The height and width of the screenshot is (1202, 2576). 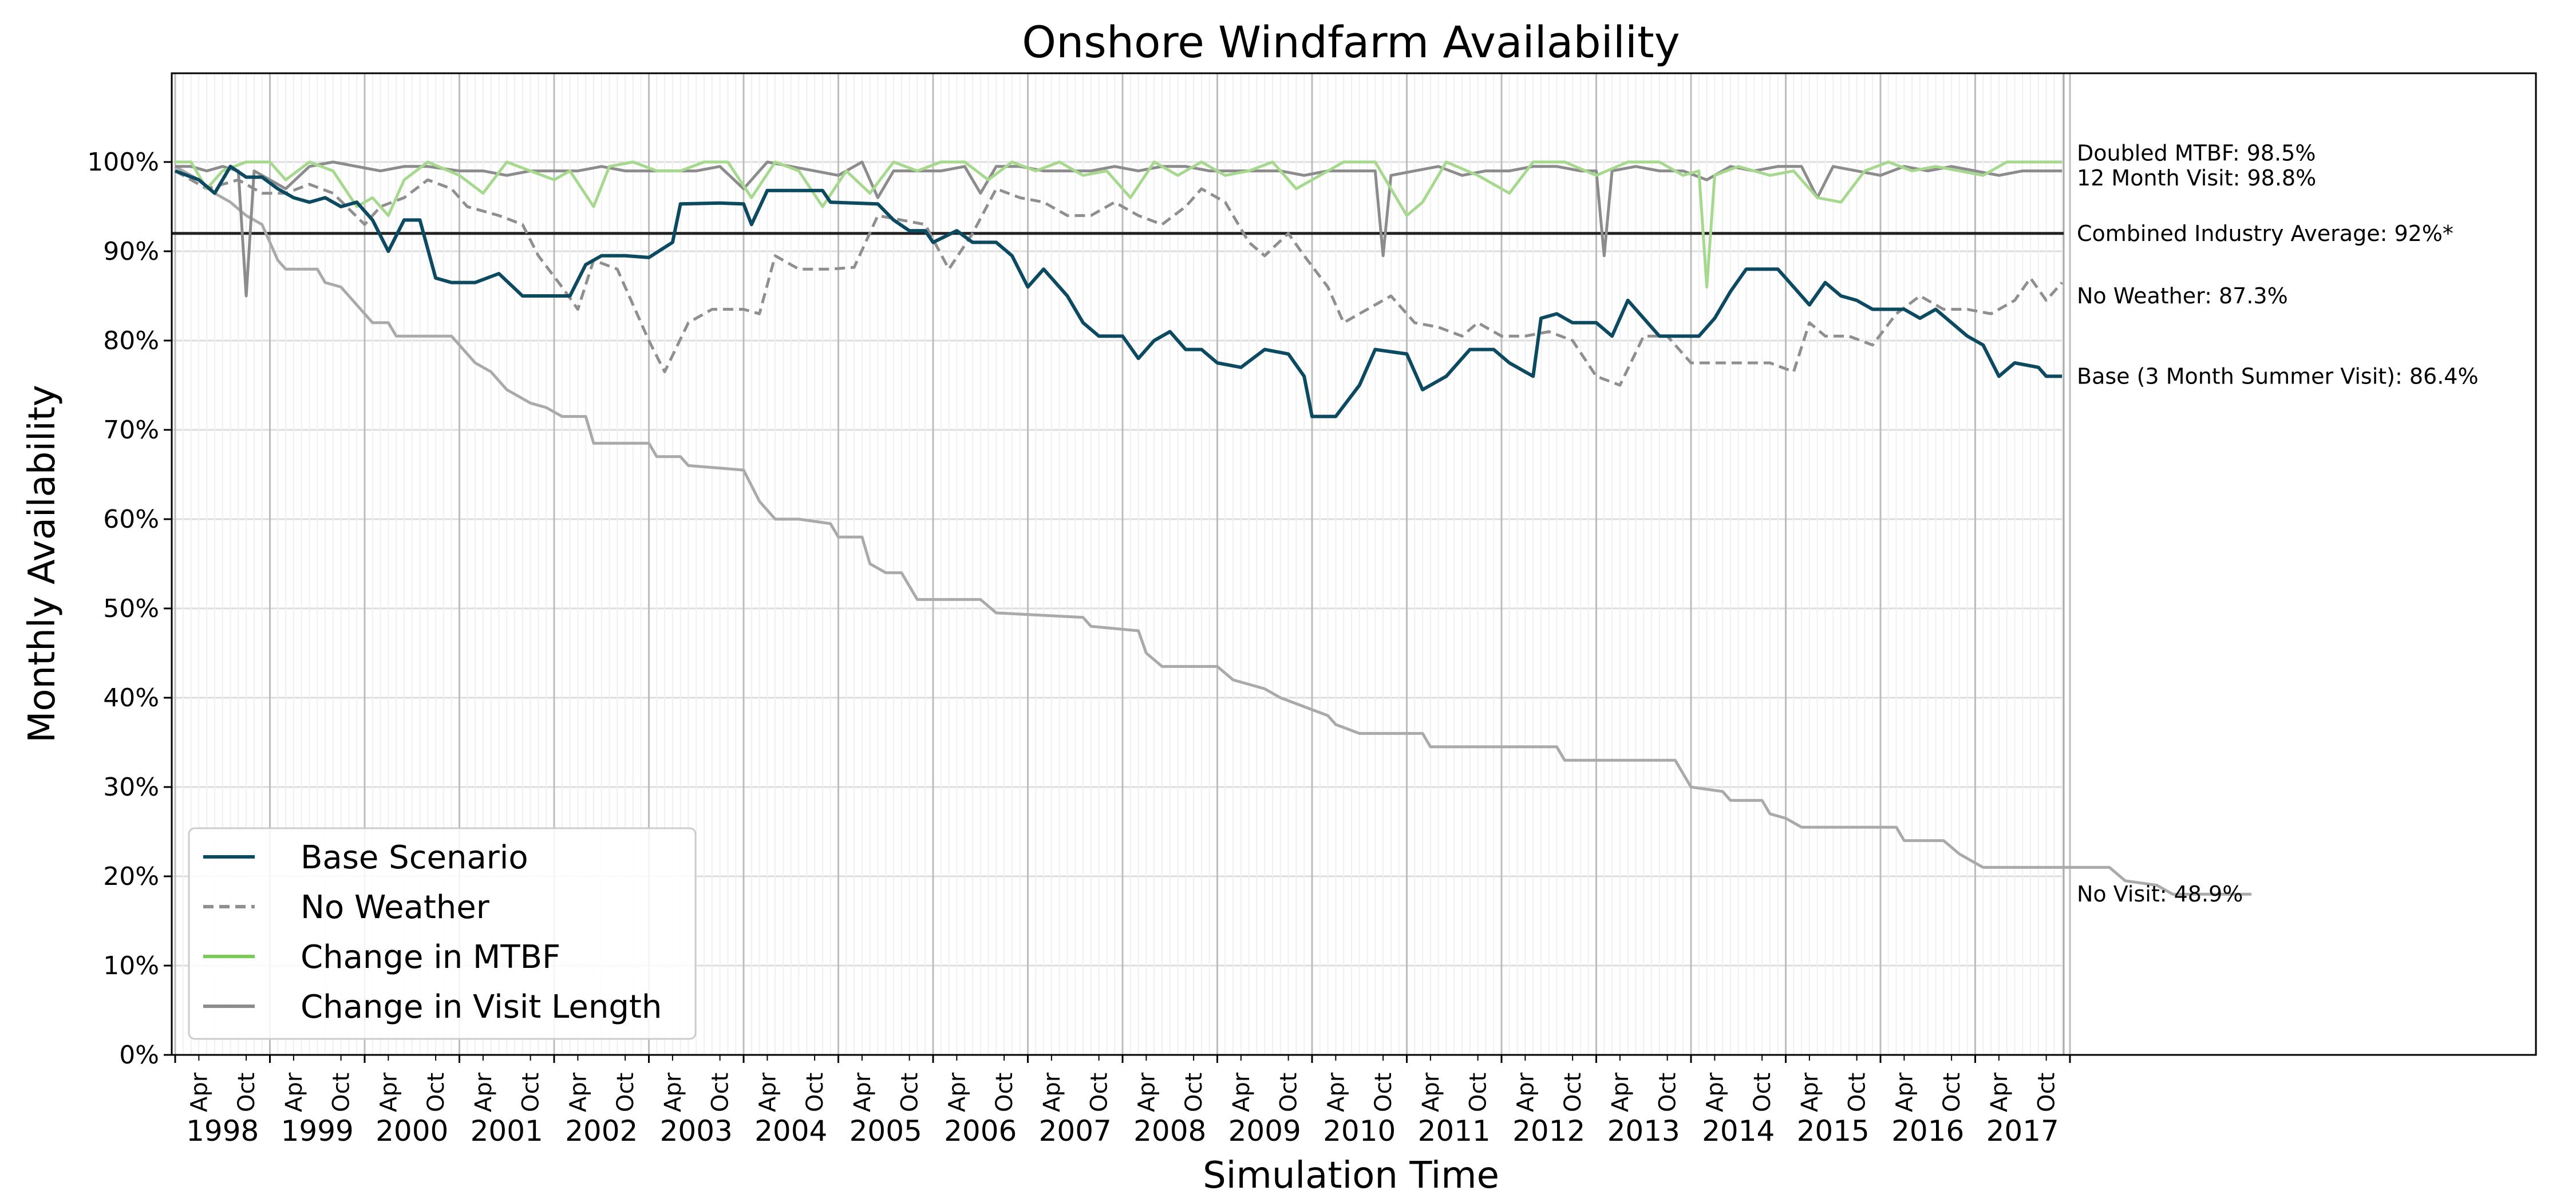 What do you see at coordinates (1548, 1131) in the screenshot?
I see `year-tick-label: 2012` at bounding box center [1548, 1131].